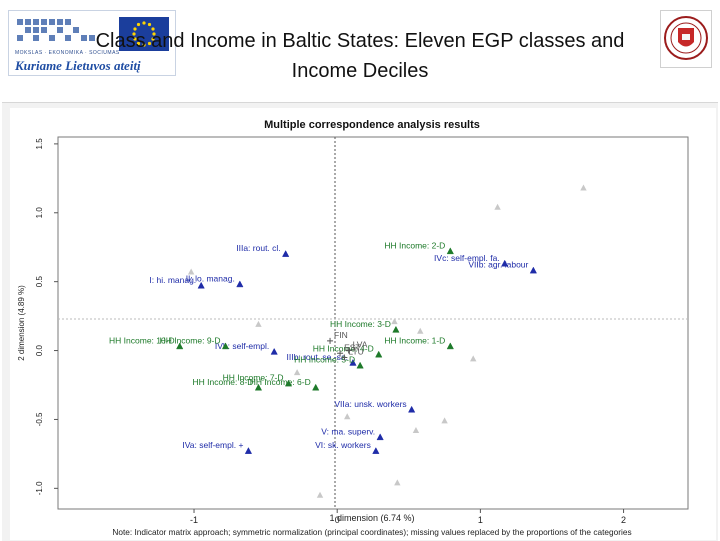  Describe the element at coordinates (355, 351) in the screenshot. I see `country-point-label: LTU` at that location.